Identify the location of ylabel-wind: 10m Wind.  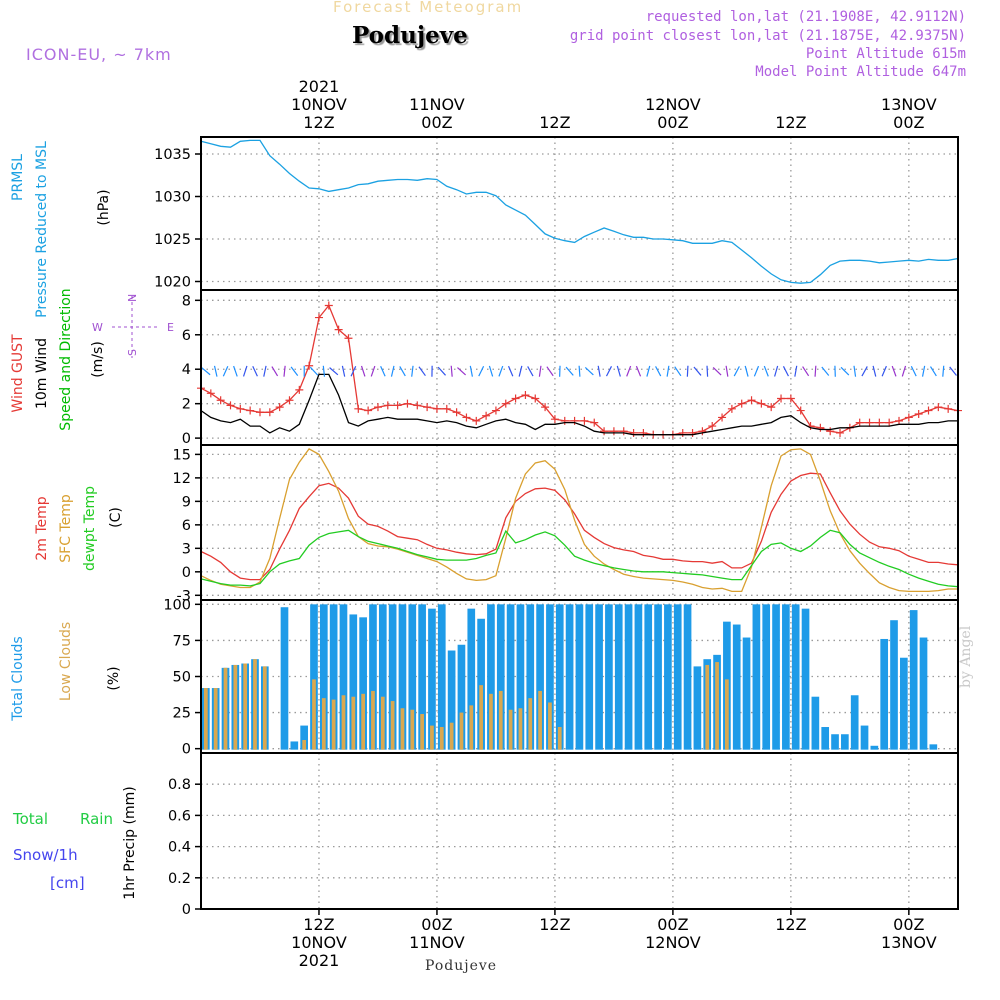
(42, 373).